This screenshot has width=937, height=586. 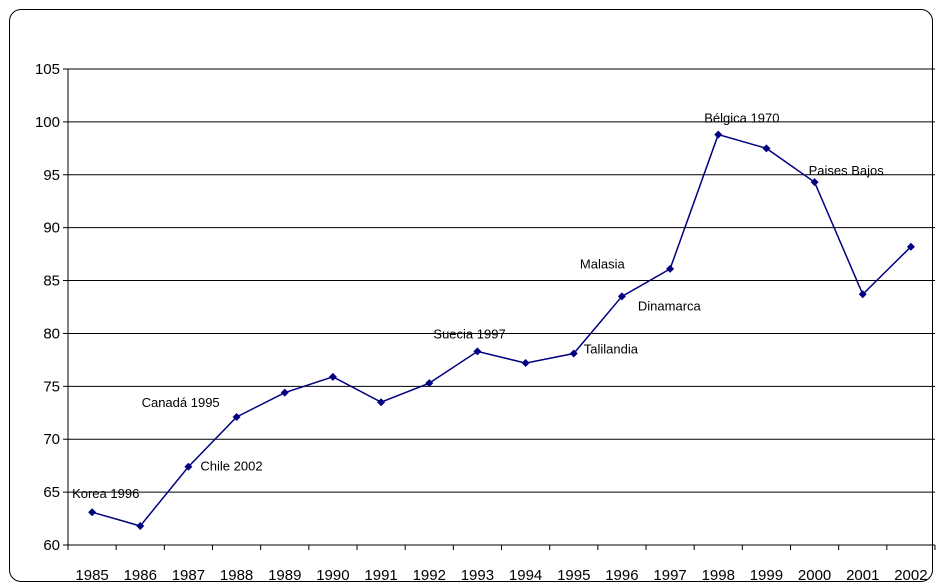 What do you see at coordinates (603, 263) in the screenshot?
I see `annotation-label: Malasia` at bounding box center [603, 263].